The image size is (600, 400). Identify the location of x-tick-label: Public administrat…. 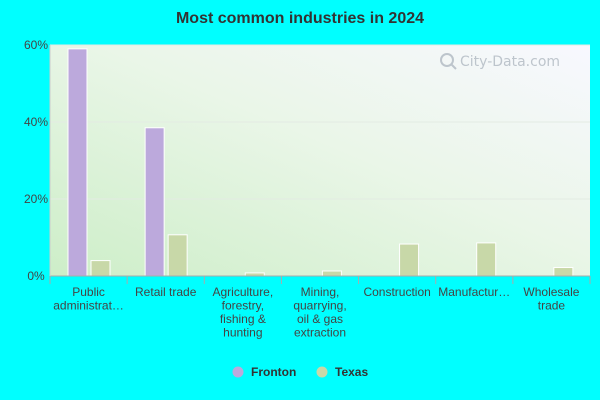
(88, 299).